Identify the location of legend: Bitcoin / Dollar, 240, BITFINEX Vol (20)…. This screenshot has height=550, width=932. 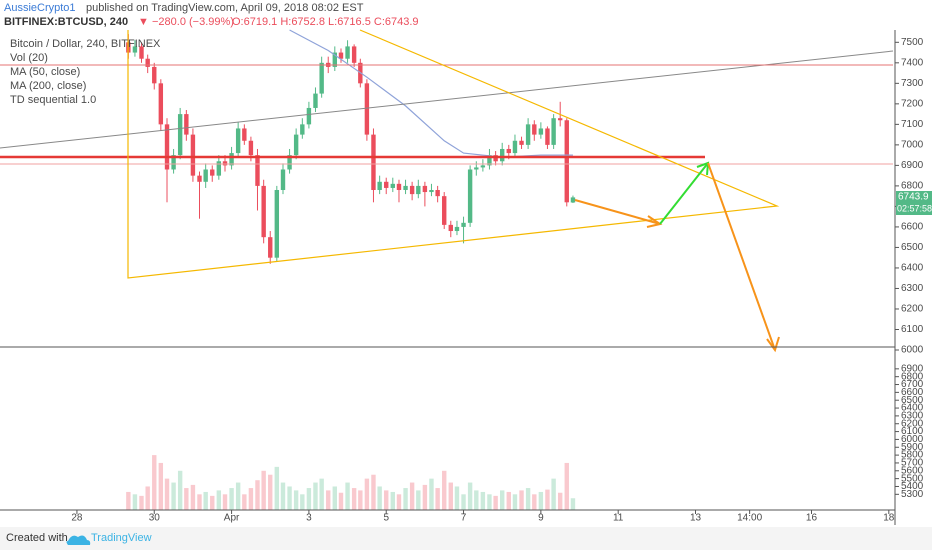
(85, 72).